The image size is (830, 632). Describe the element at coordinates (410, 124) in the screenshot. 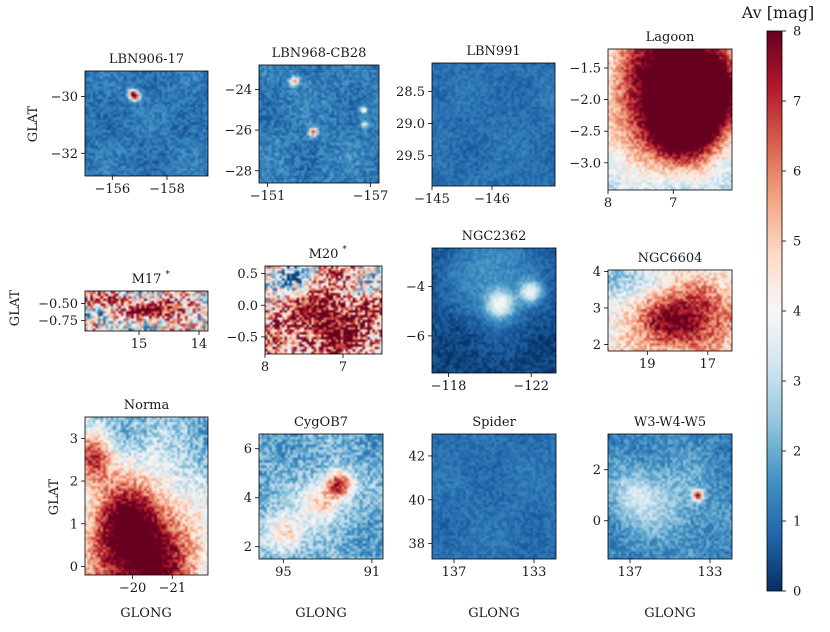

I see `y-tick-label-lbn991: 29.0` at that location.